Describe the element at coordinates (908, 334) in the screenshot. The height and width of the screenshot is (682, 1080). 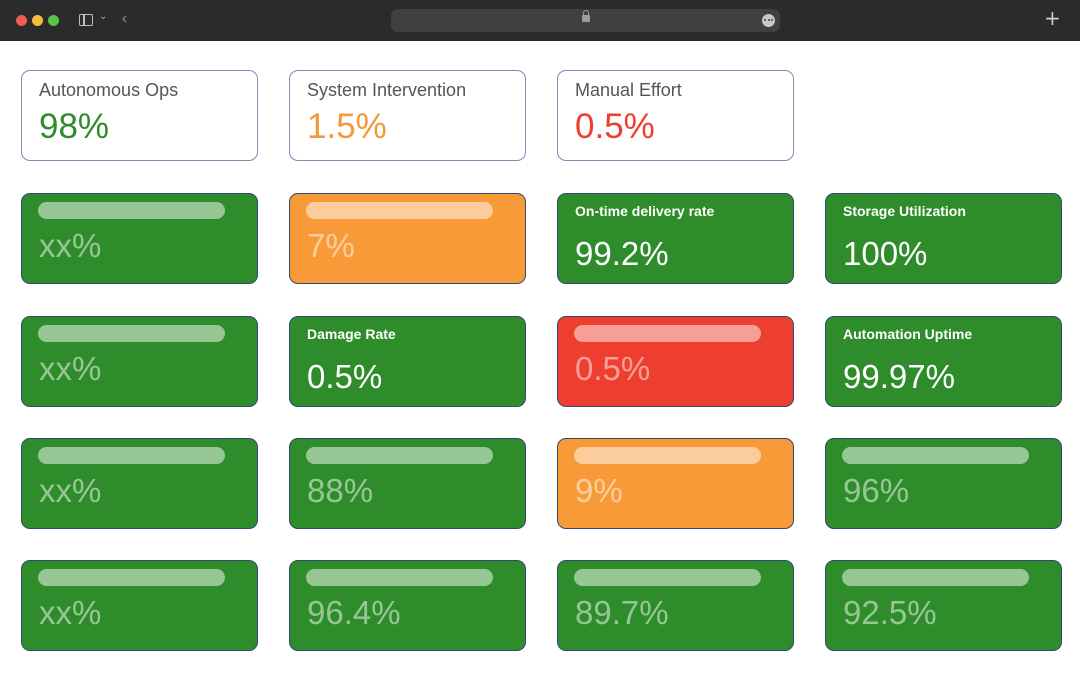
I see `metric-label: Automation Uptime` at that location.